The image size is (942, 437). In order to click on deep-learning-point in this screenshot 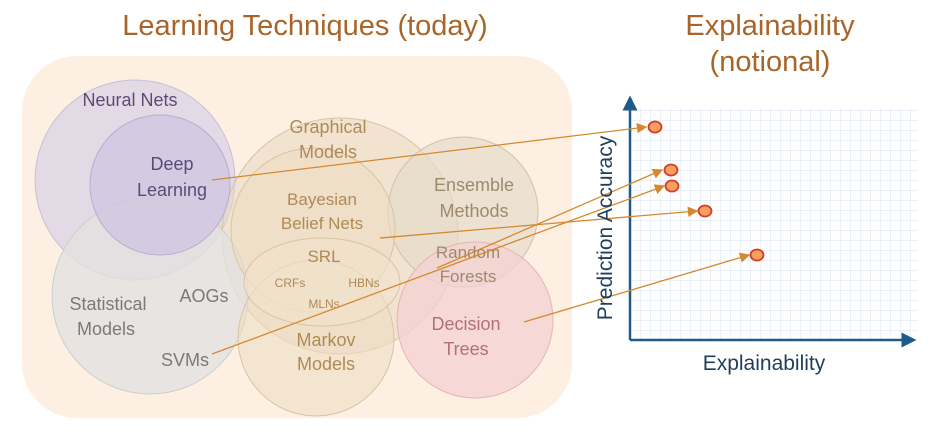, I will do `click(655, 127)`.